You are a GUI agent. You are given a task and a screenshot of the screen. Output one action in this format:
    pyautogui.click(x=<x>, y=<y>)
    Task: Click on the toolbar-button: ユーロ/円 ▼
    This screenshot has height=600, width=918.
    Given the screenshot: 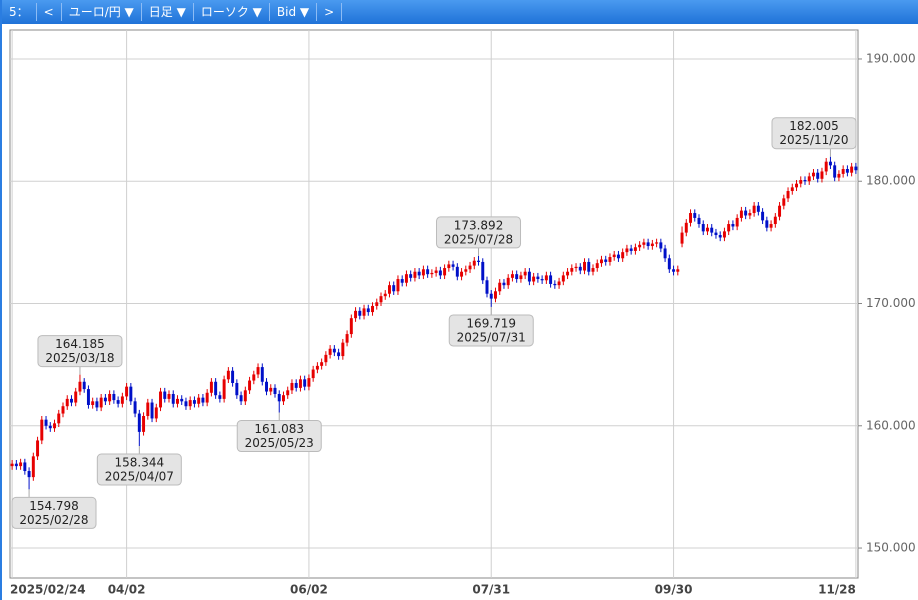 What is the action you would take?
    pyautogui.click(x=102, y=12)
    